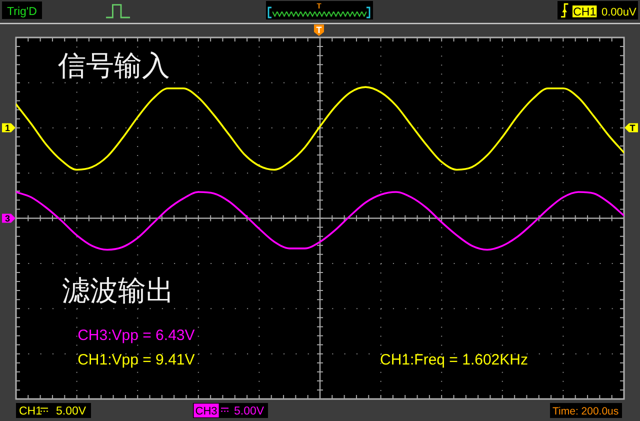 The height and width of the screenshot is (421, 640). Describe the element at coordinates (114, 65) in the screenshot. I see `series-label: 信号输入` at that location.